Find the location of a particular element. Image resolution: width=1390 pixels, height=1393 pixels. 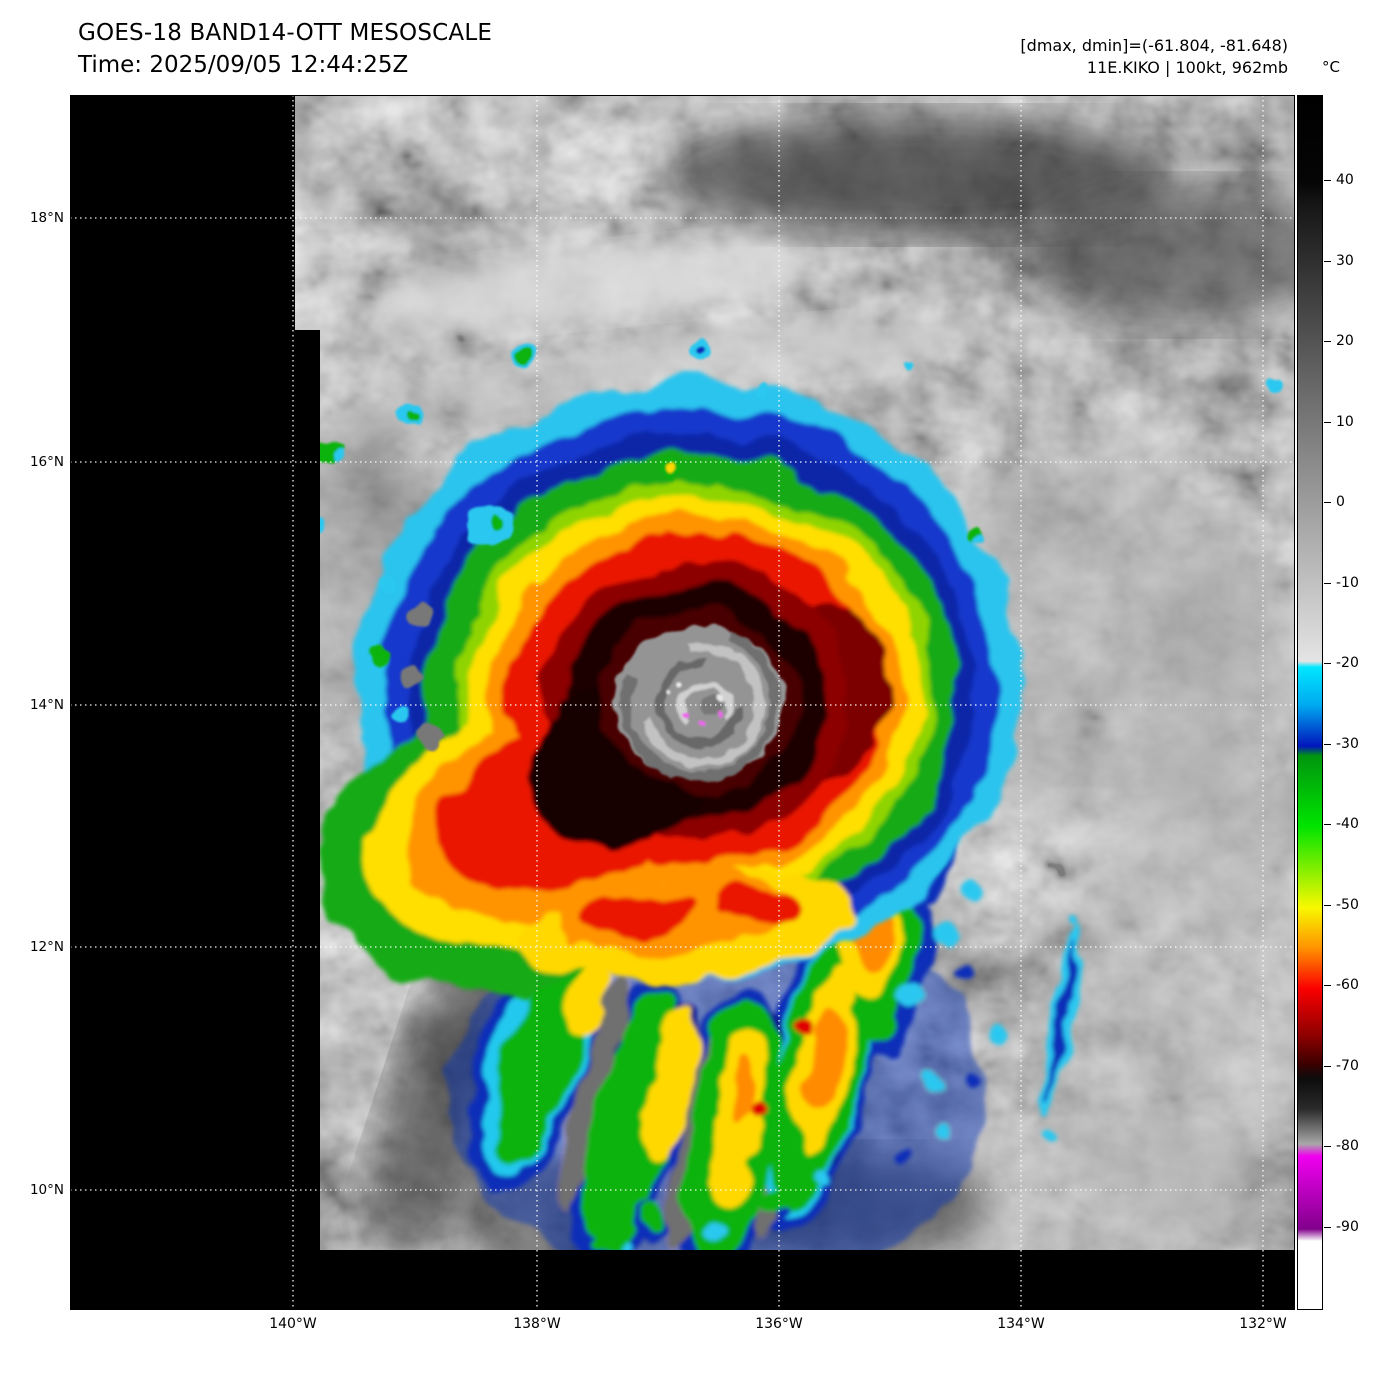

image-timestamp: Time: 2025/09/05 12:44:25Z is located at coordinates (243, 65).